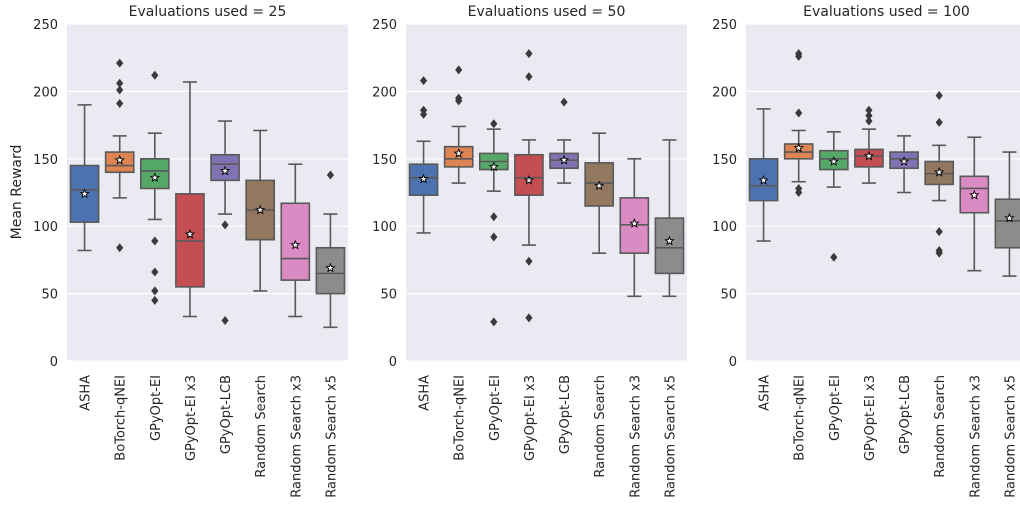  What do you see at coordinates (724, 92) in the screenshot?
I see `y-tick-label: 200` at bounding box center [724, 92].